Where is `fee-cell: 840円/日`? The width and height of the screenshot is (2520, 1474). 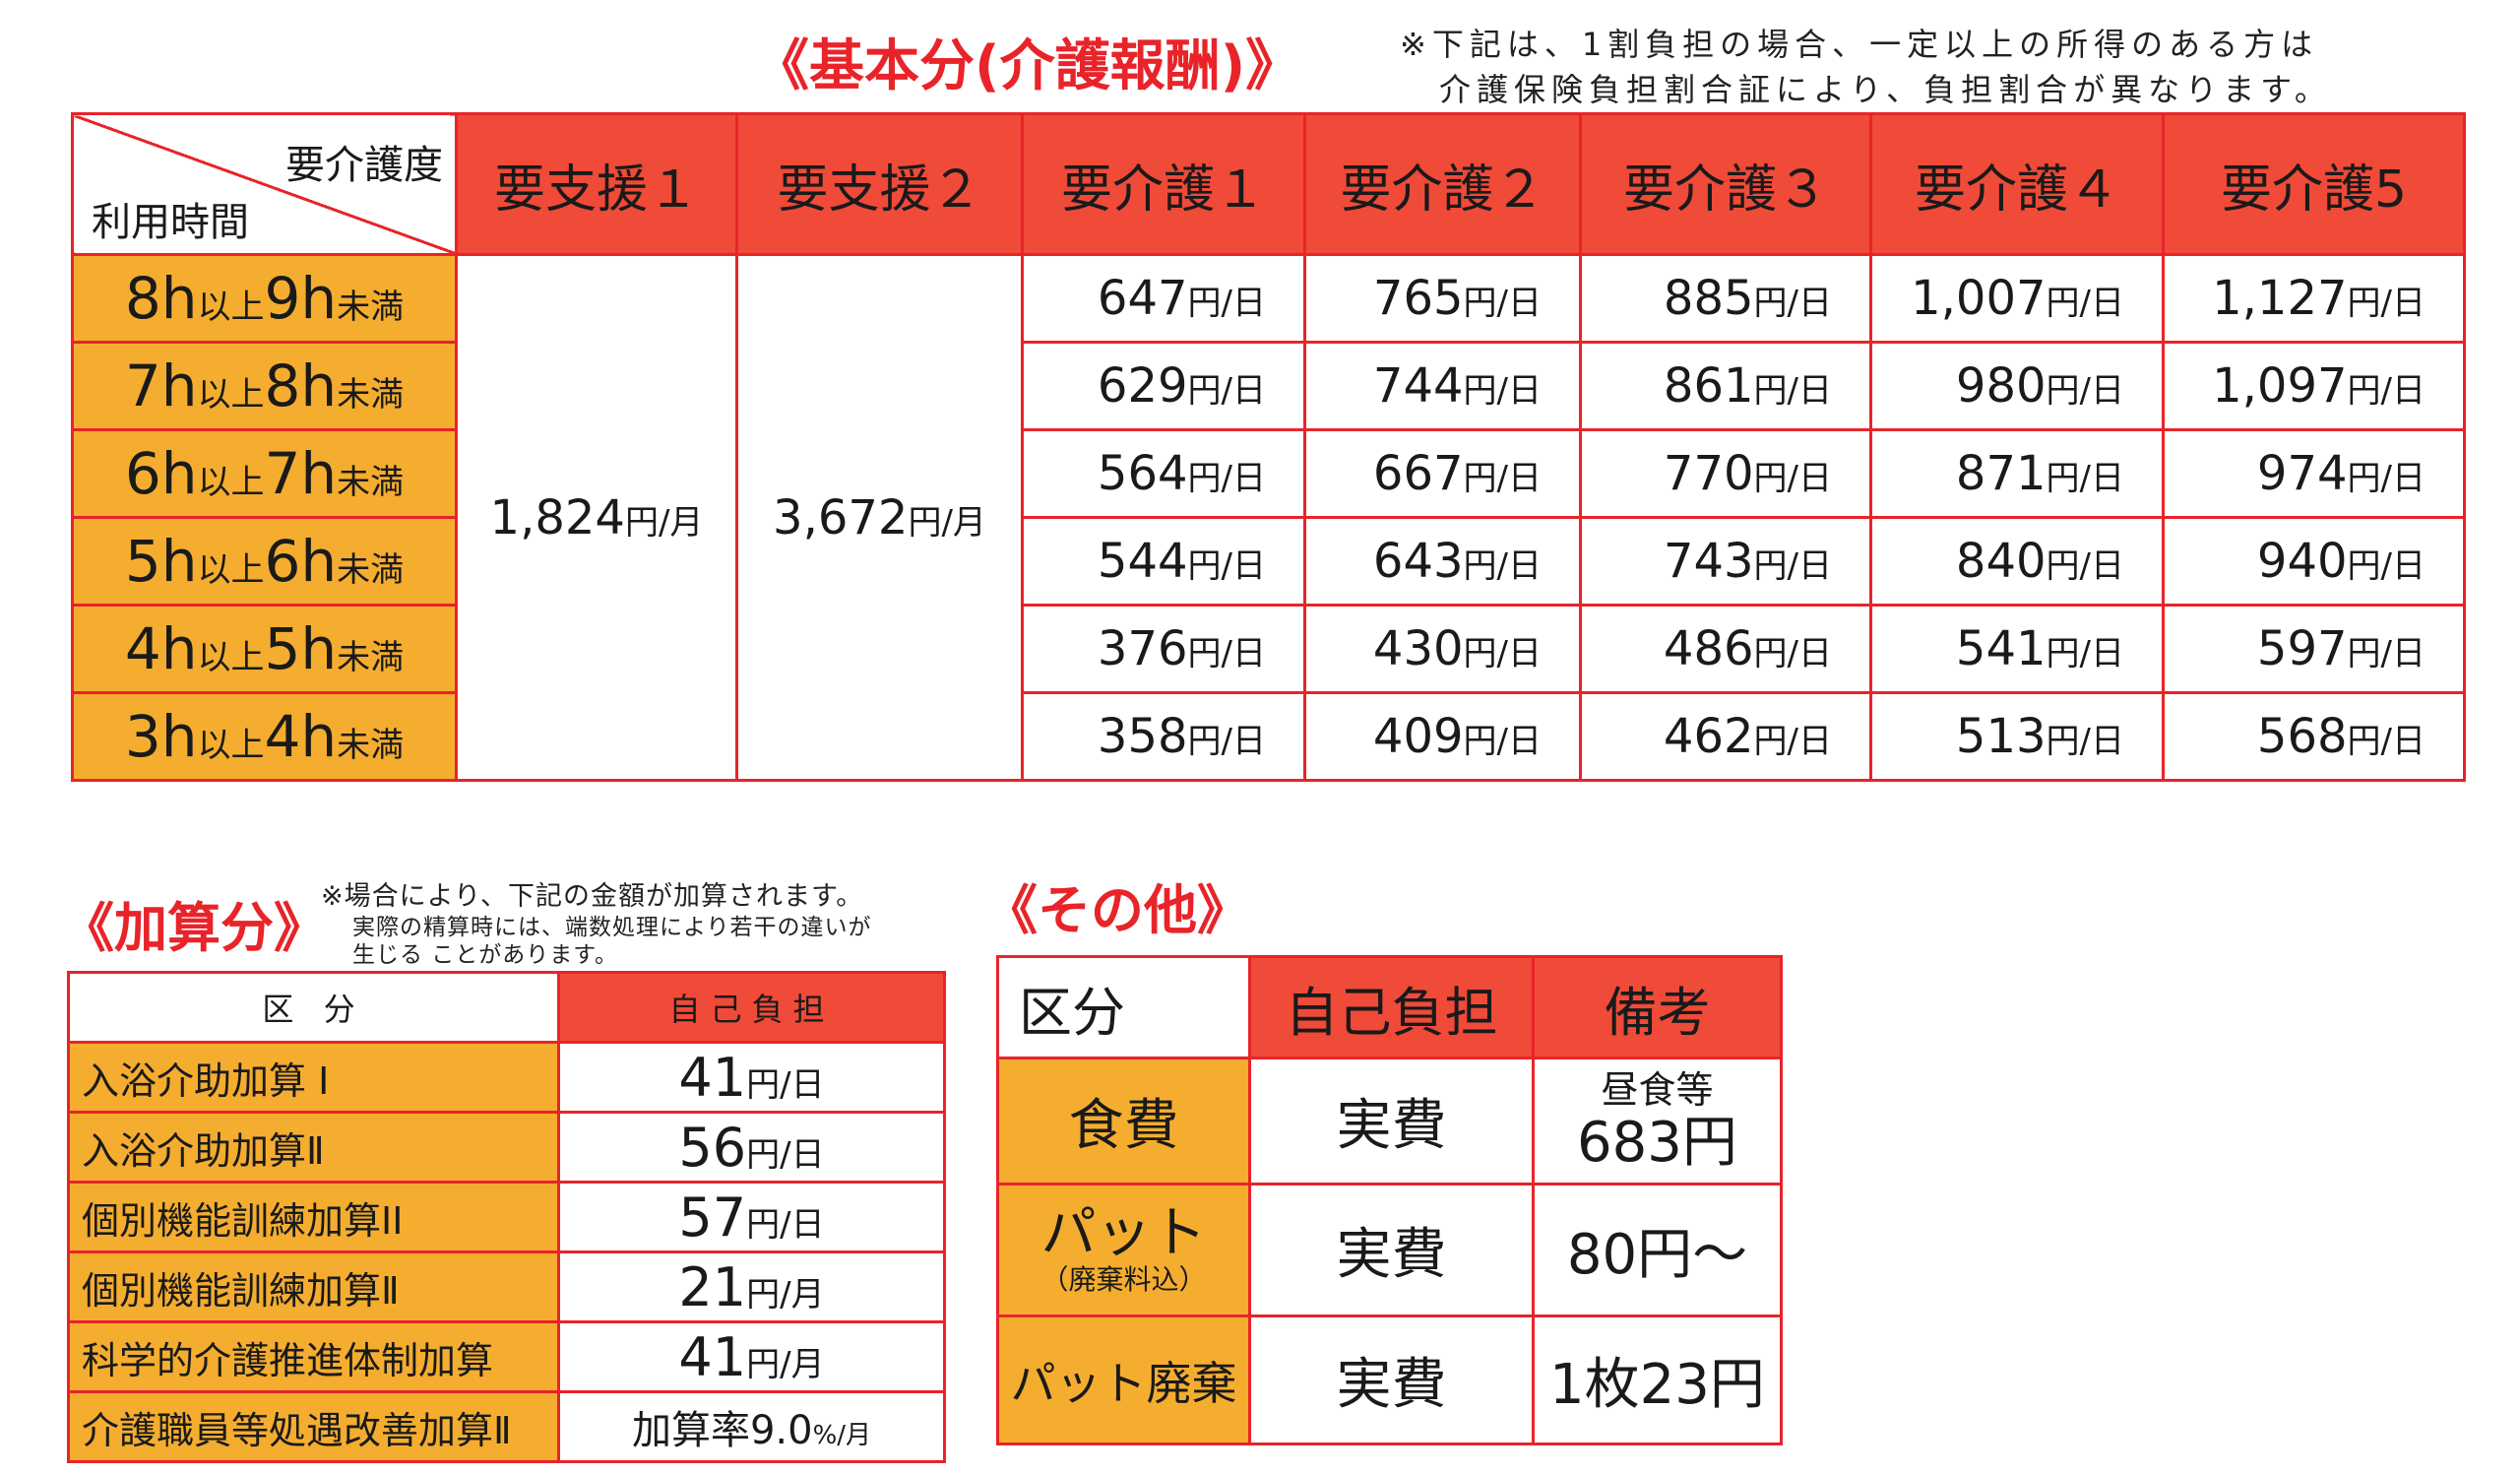
fee-cell: 840円/日 is located at coordinates (2017, 561).